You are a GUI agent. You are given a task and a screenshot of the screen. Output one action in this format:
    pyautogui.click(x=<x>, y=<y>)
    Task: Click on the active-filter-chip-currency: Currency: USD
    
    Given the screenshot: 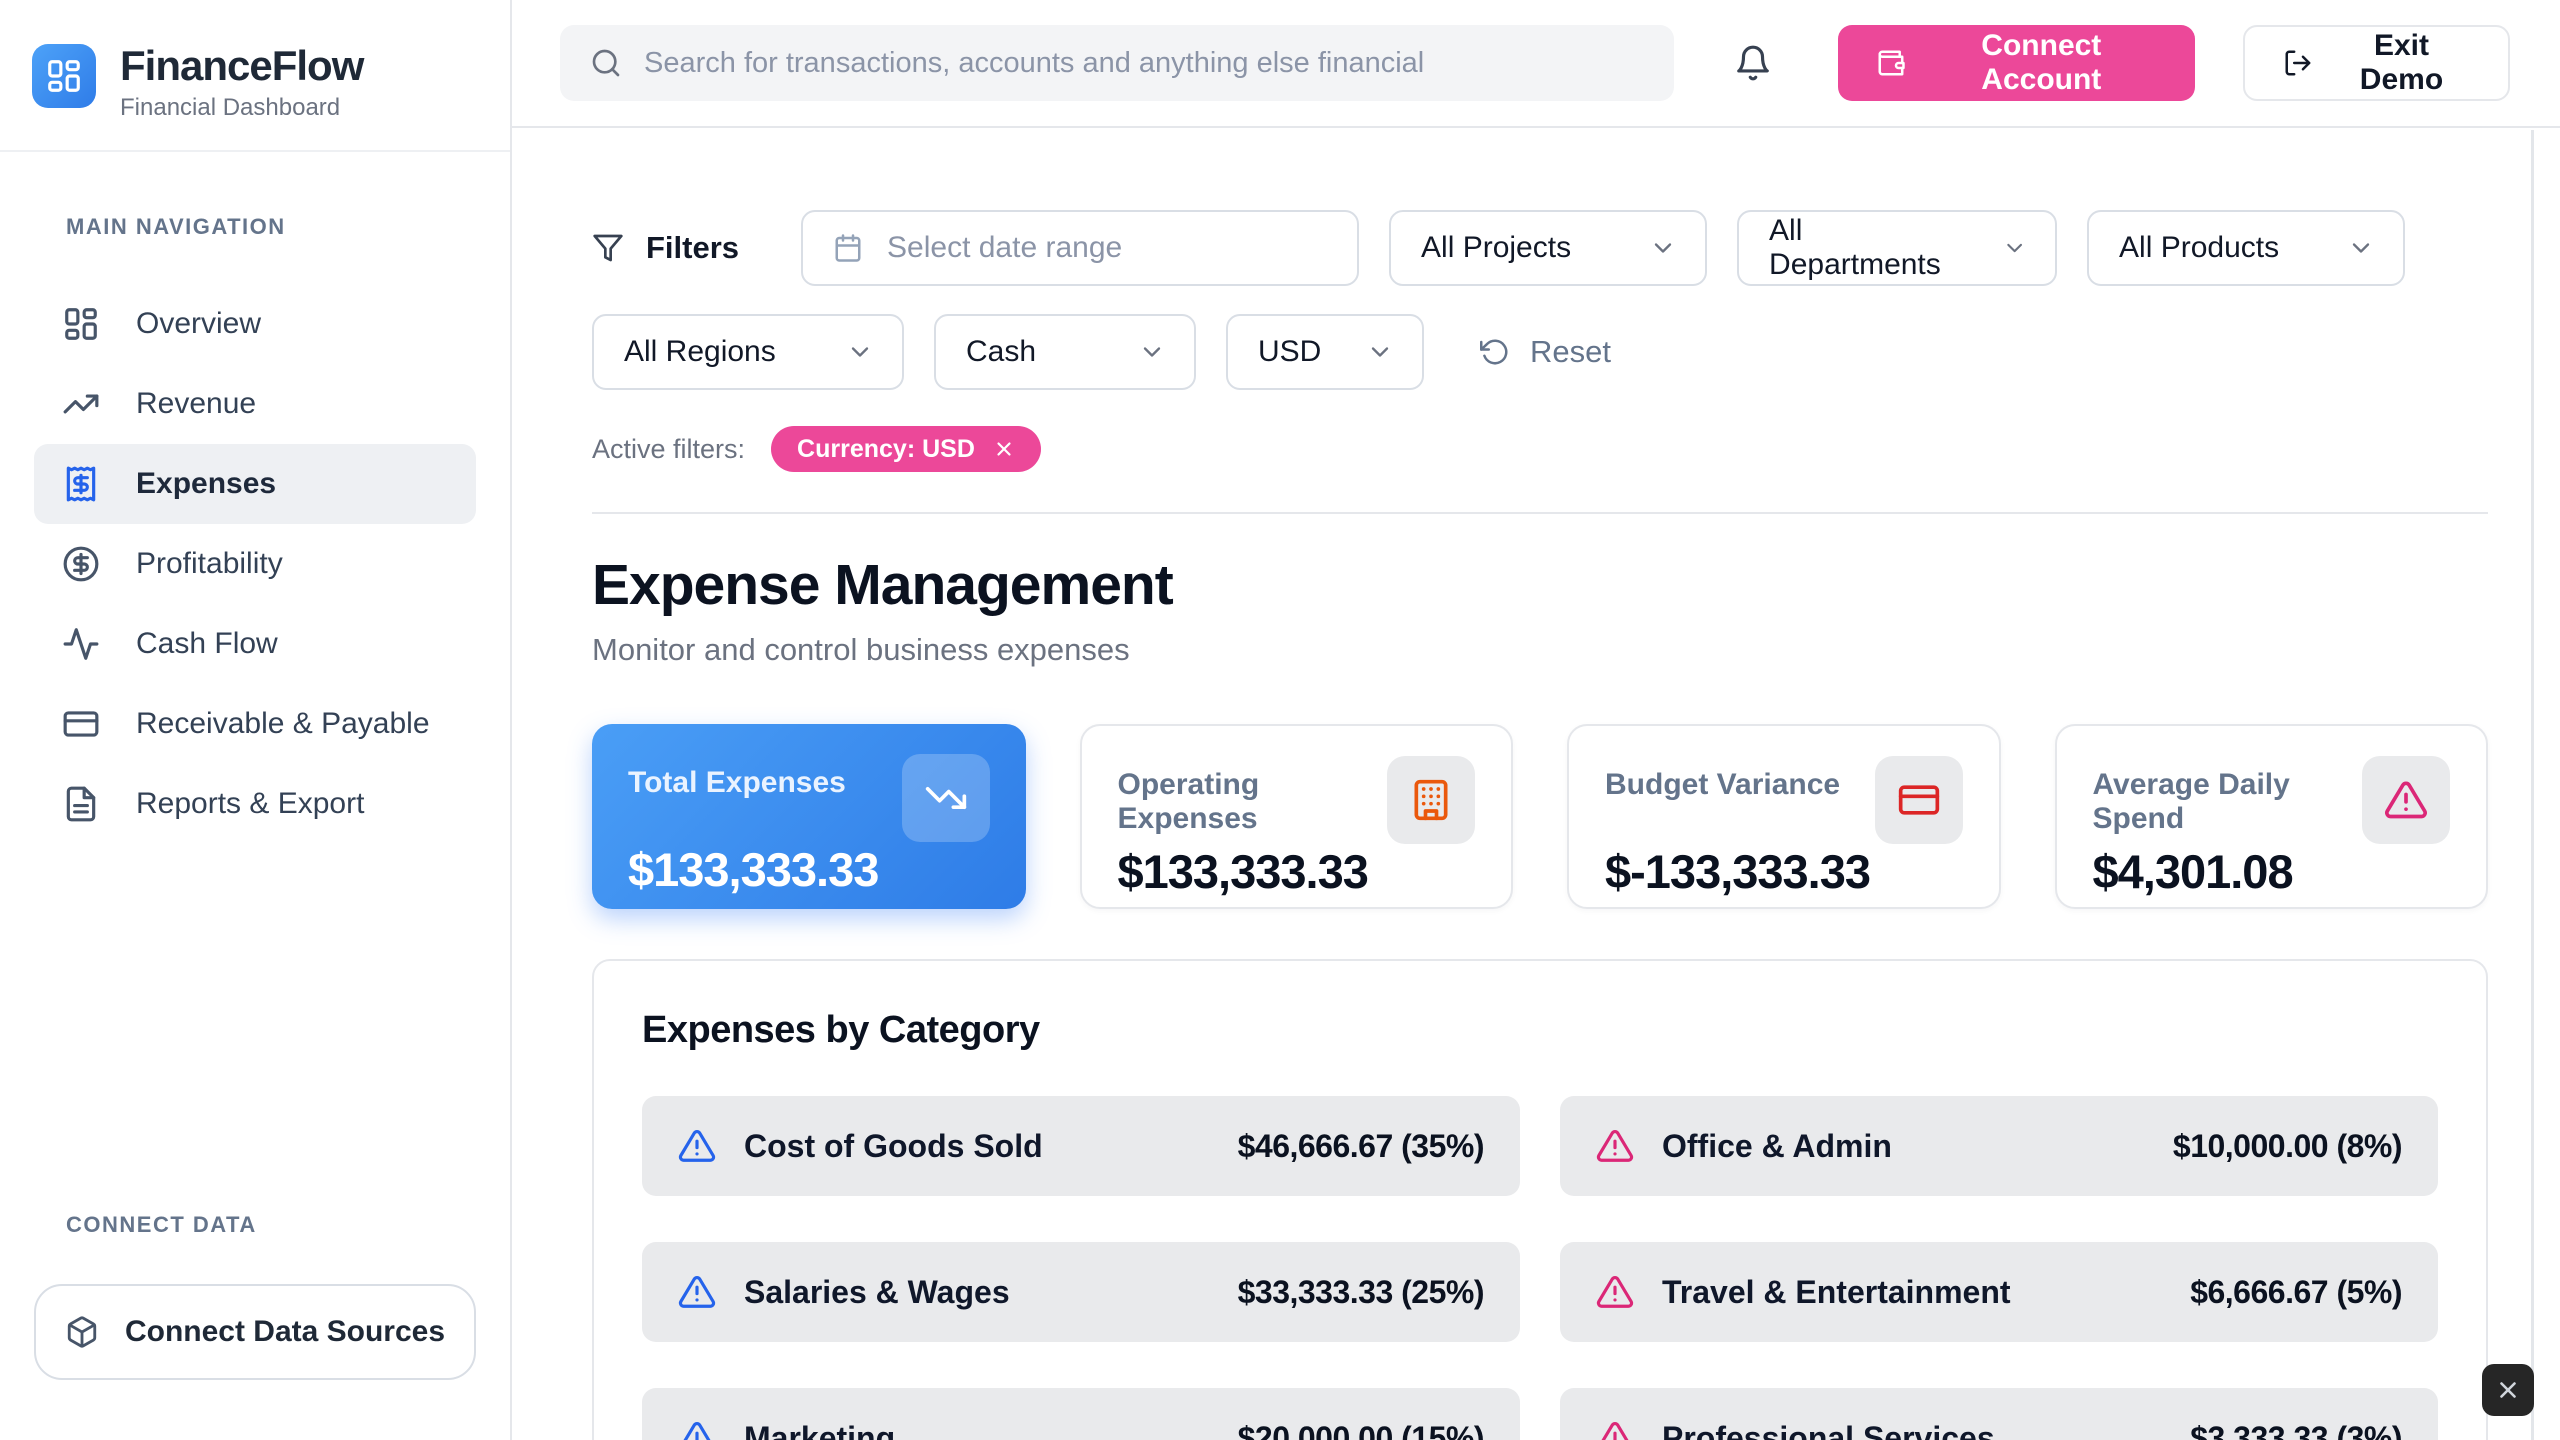 What is the action you would take?
    pyautogui.click(x=906, y=449)
    